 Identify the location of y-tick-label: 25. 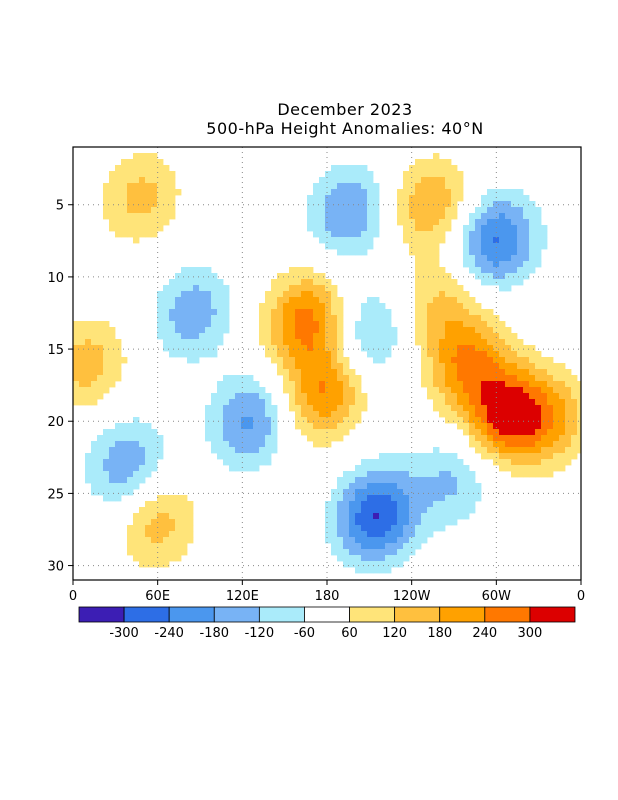
(55, 494).